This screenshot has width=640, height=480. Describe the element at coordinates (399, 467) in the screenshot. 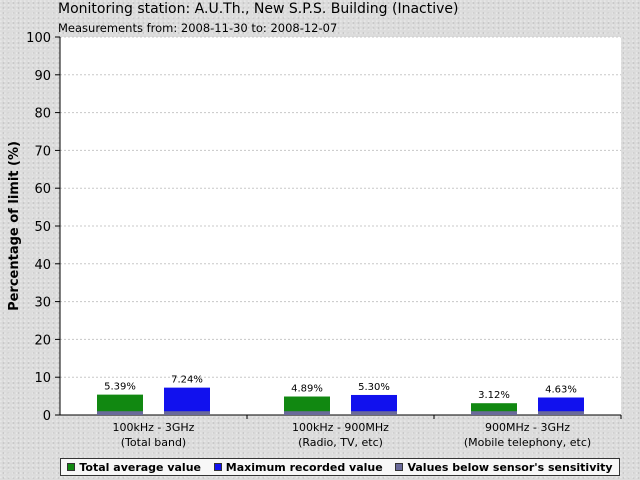

I see `legend-swatch-sensitivity` at that location.